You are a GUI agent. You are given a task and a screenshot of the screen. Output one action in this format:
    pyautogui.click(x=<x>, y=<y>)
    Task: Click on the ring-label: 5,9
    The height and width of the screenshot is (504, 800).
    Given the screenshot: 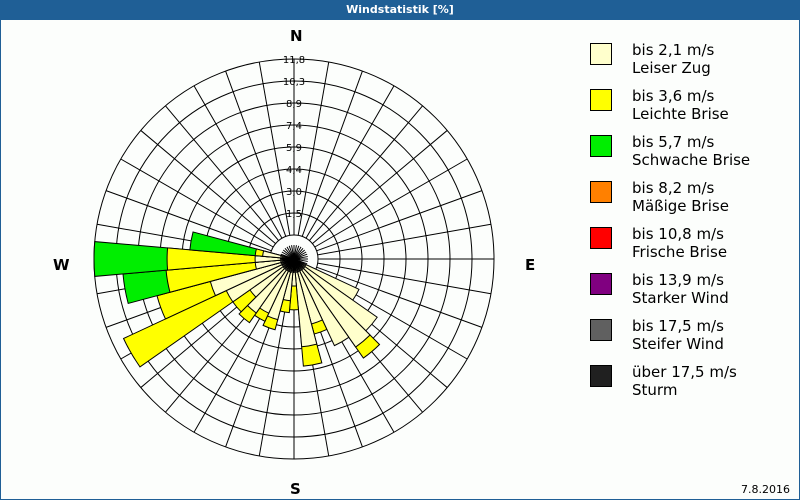 What is the action you would take?
    pyautogui.click(x=294, y=148)
    